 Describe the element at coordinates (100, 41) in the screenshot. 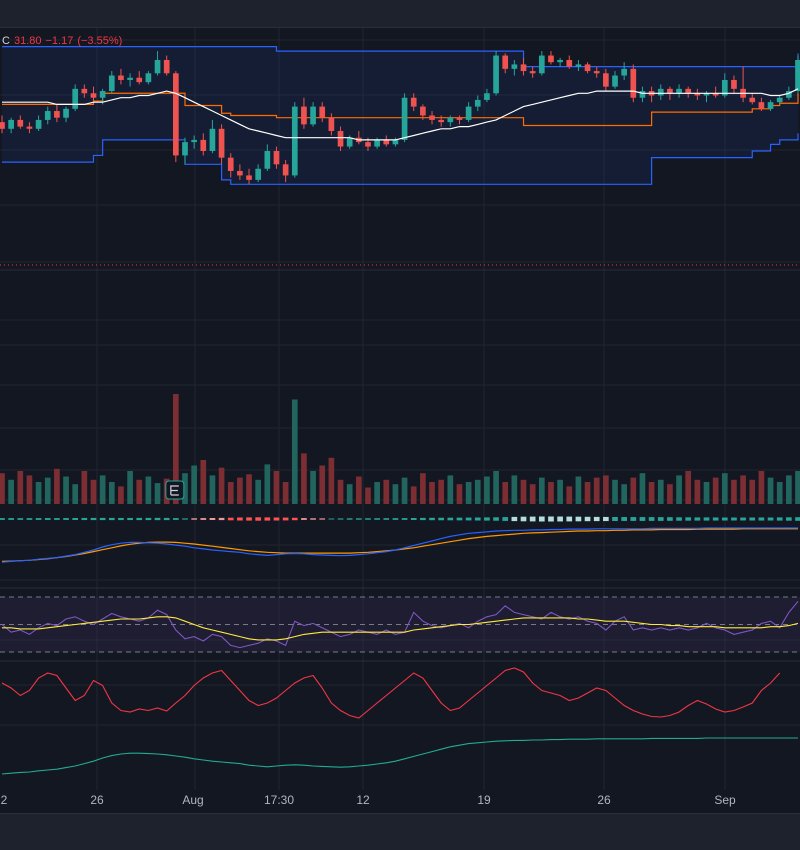

I see `legend-change-pct: (−3.55%)` at that location.